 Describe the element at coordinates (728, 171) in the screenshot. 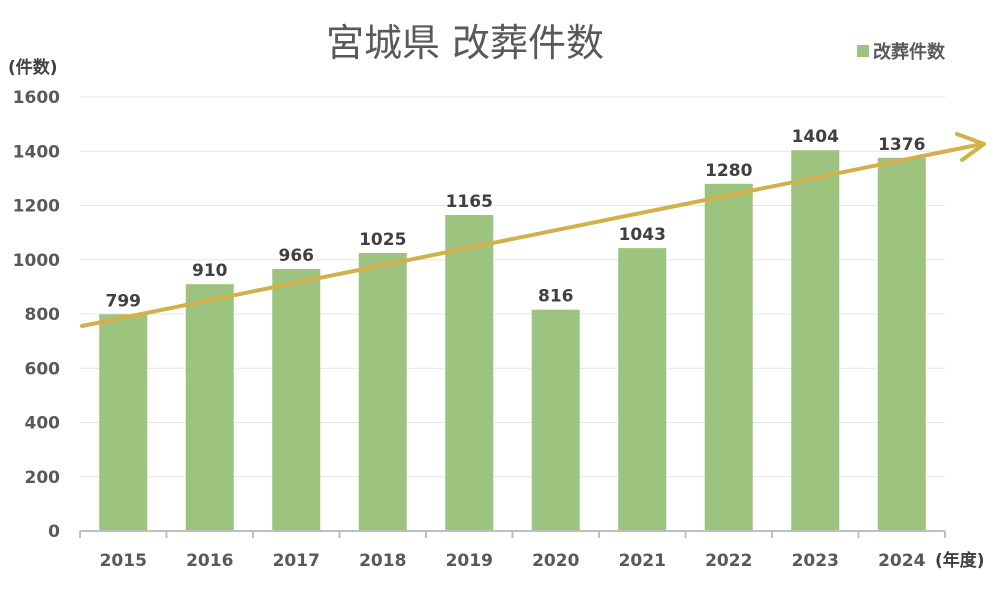

I see `data-label: 1280` at that location.